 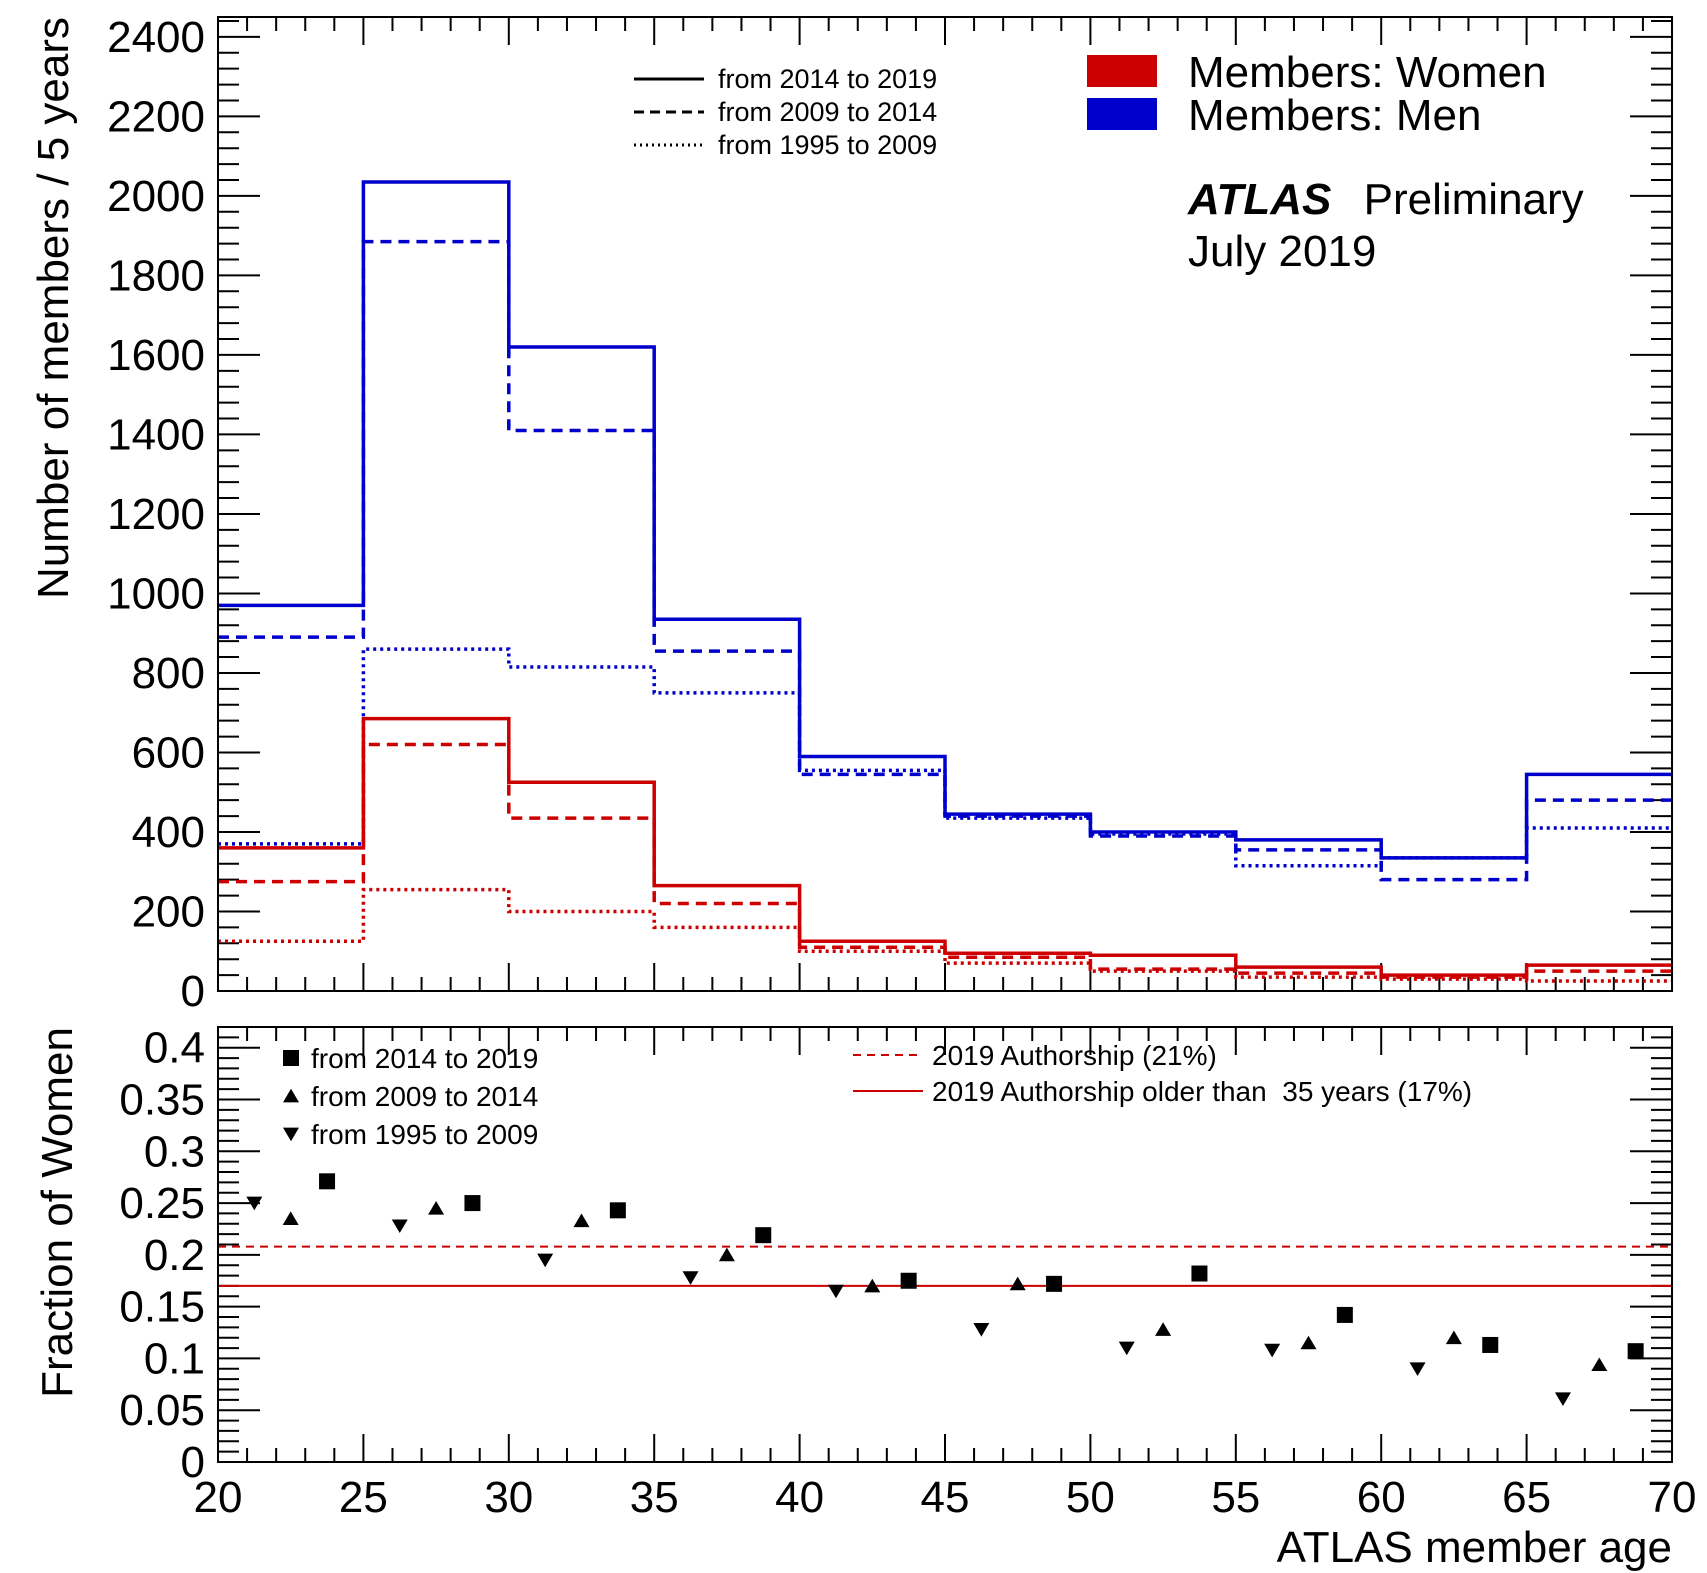 What do you see at coordinates (945, 1290) in the screenshot?
I see `fraction-points` at bounding box center [945, 1290].